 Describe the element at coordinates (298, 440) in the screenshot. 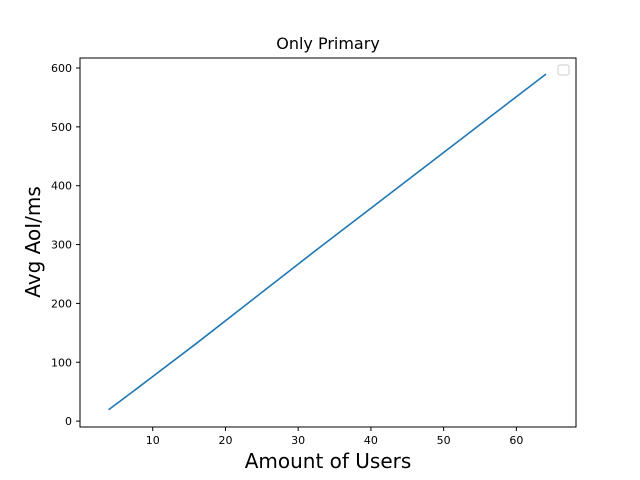

I see `x-tick-label: 30` at that location.